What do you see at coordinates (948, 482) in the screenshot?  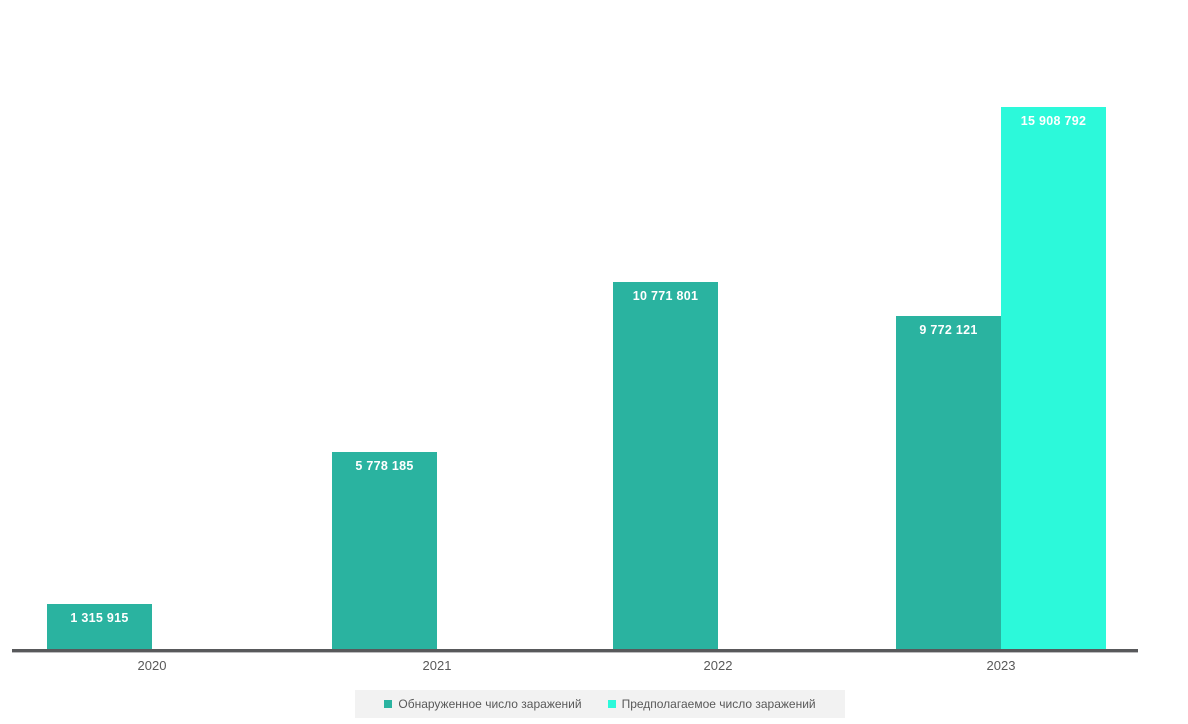 I see `bar: 9 772 121` at bounding box center [948, 482].